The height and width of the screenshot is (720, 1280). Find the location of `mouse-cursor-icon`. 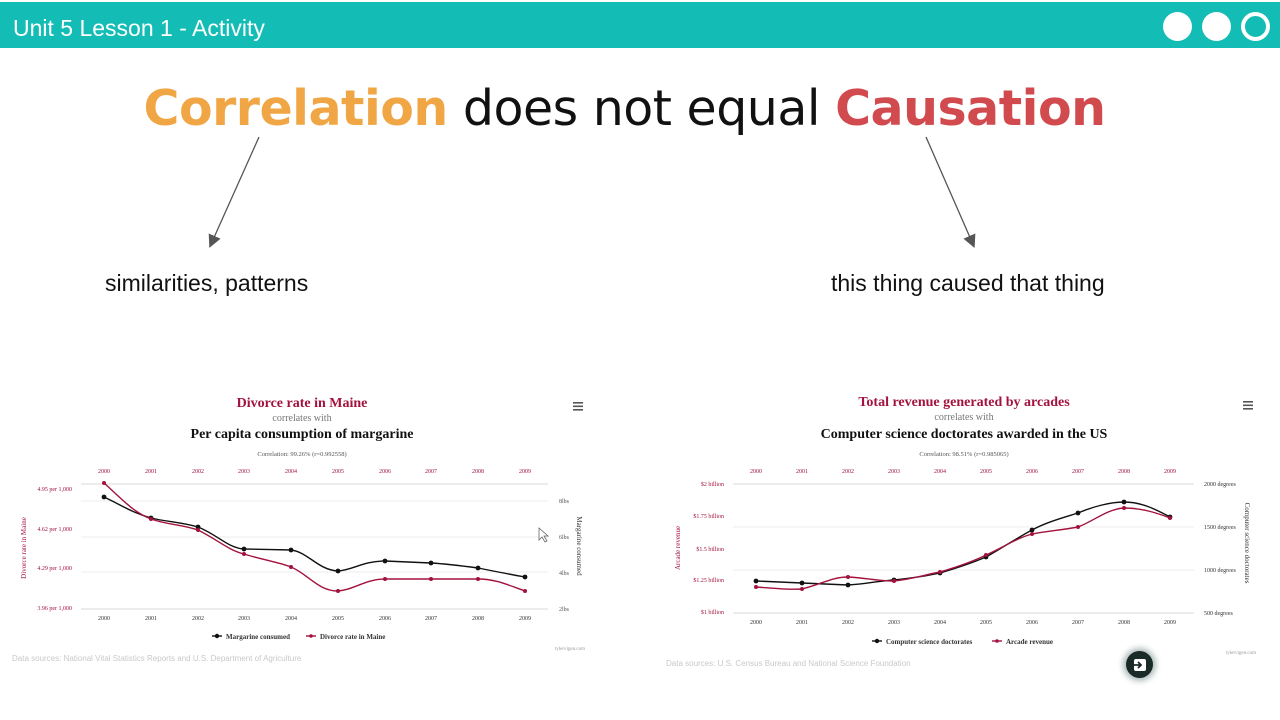

mouse-cursor-icon is located at coordinates (544, 535).